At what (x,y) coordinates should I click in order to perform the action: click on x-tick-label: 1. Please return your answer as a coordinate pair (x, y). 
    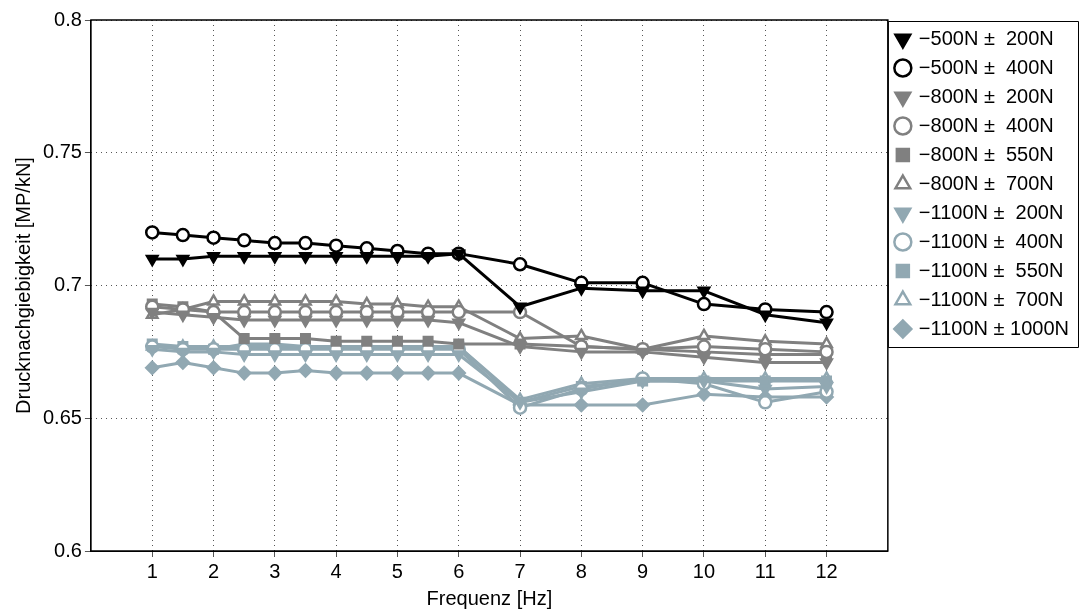
    Looking at the image, I should click on (152, 570).